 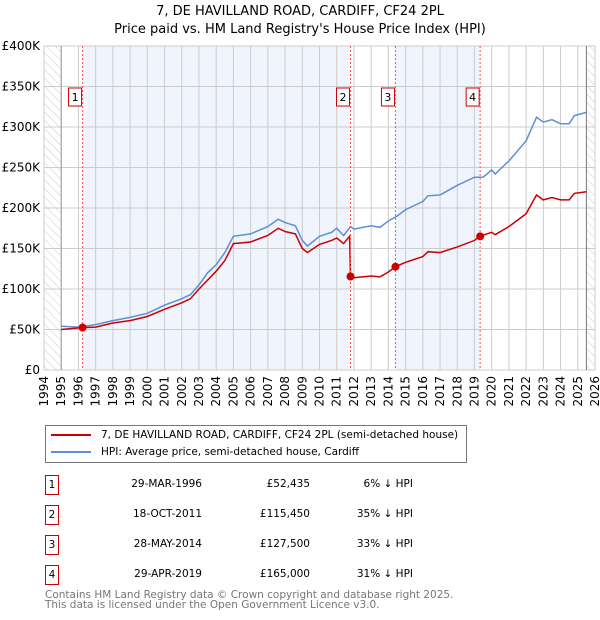 What do you see at coordinates (25, 330) in the screenshot?
I see `y-tick-label: £50K` at bounding box center [25, 330].